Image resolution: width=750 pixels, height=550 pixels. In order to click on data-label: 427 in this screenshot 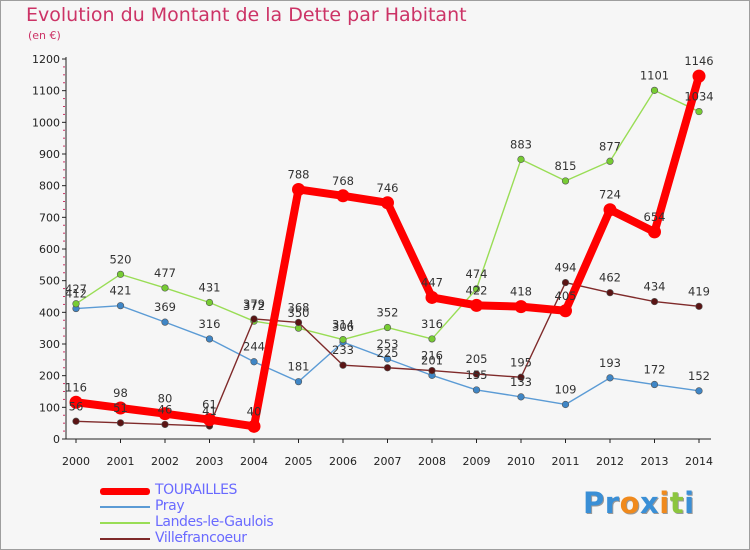, I will do `click(76, 289)`.